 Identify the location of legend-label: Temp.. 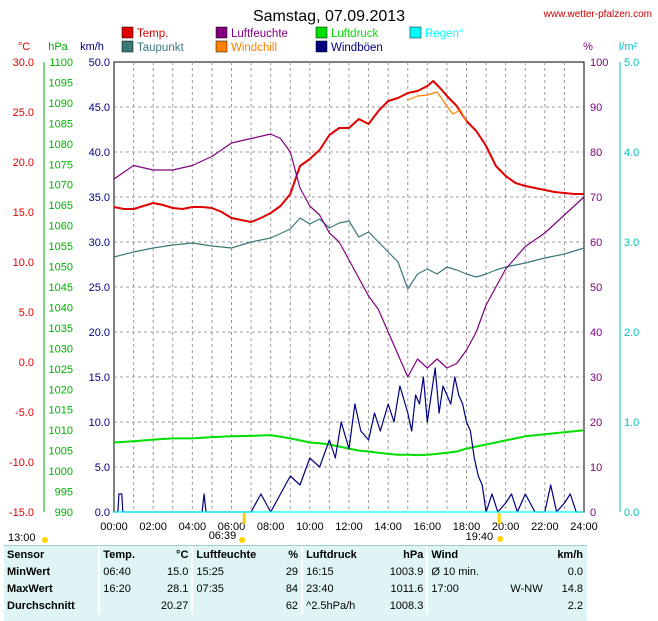
(152, 34).